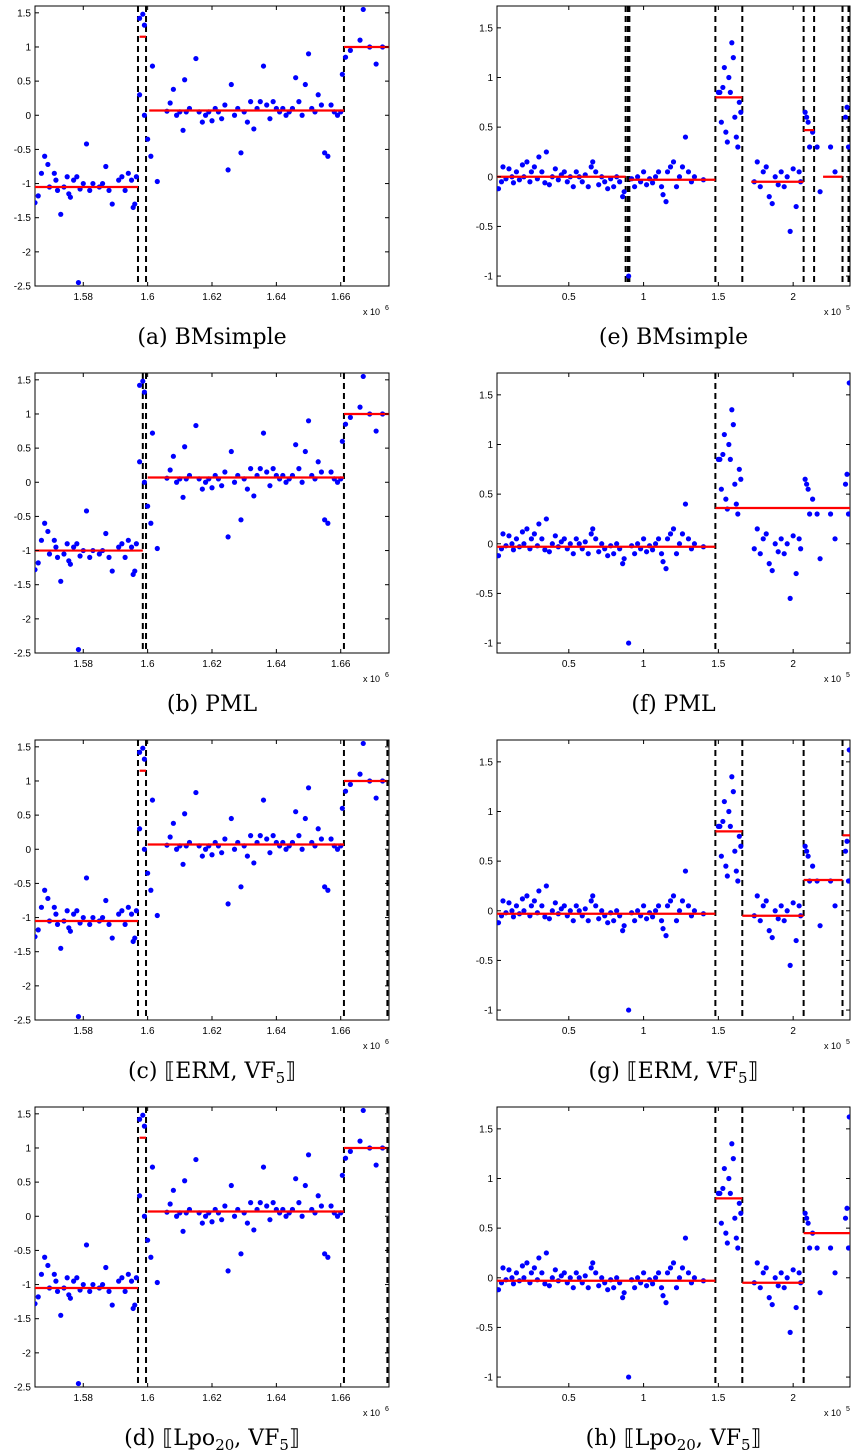  What do you see at coordinates (212, 1440) in the screenshot?
I see `panel-caption: (d) ⟦Lpo20, VF5⟧` at bounding box center [212, 1440].